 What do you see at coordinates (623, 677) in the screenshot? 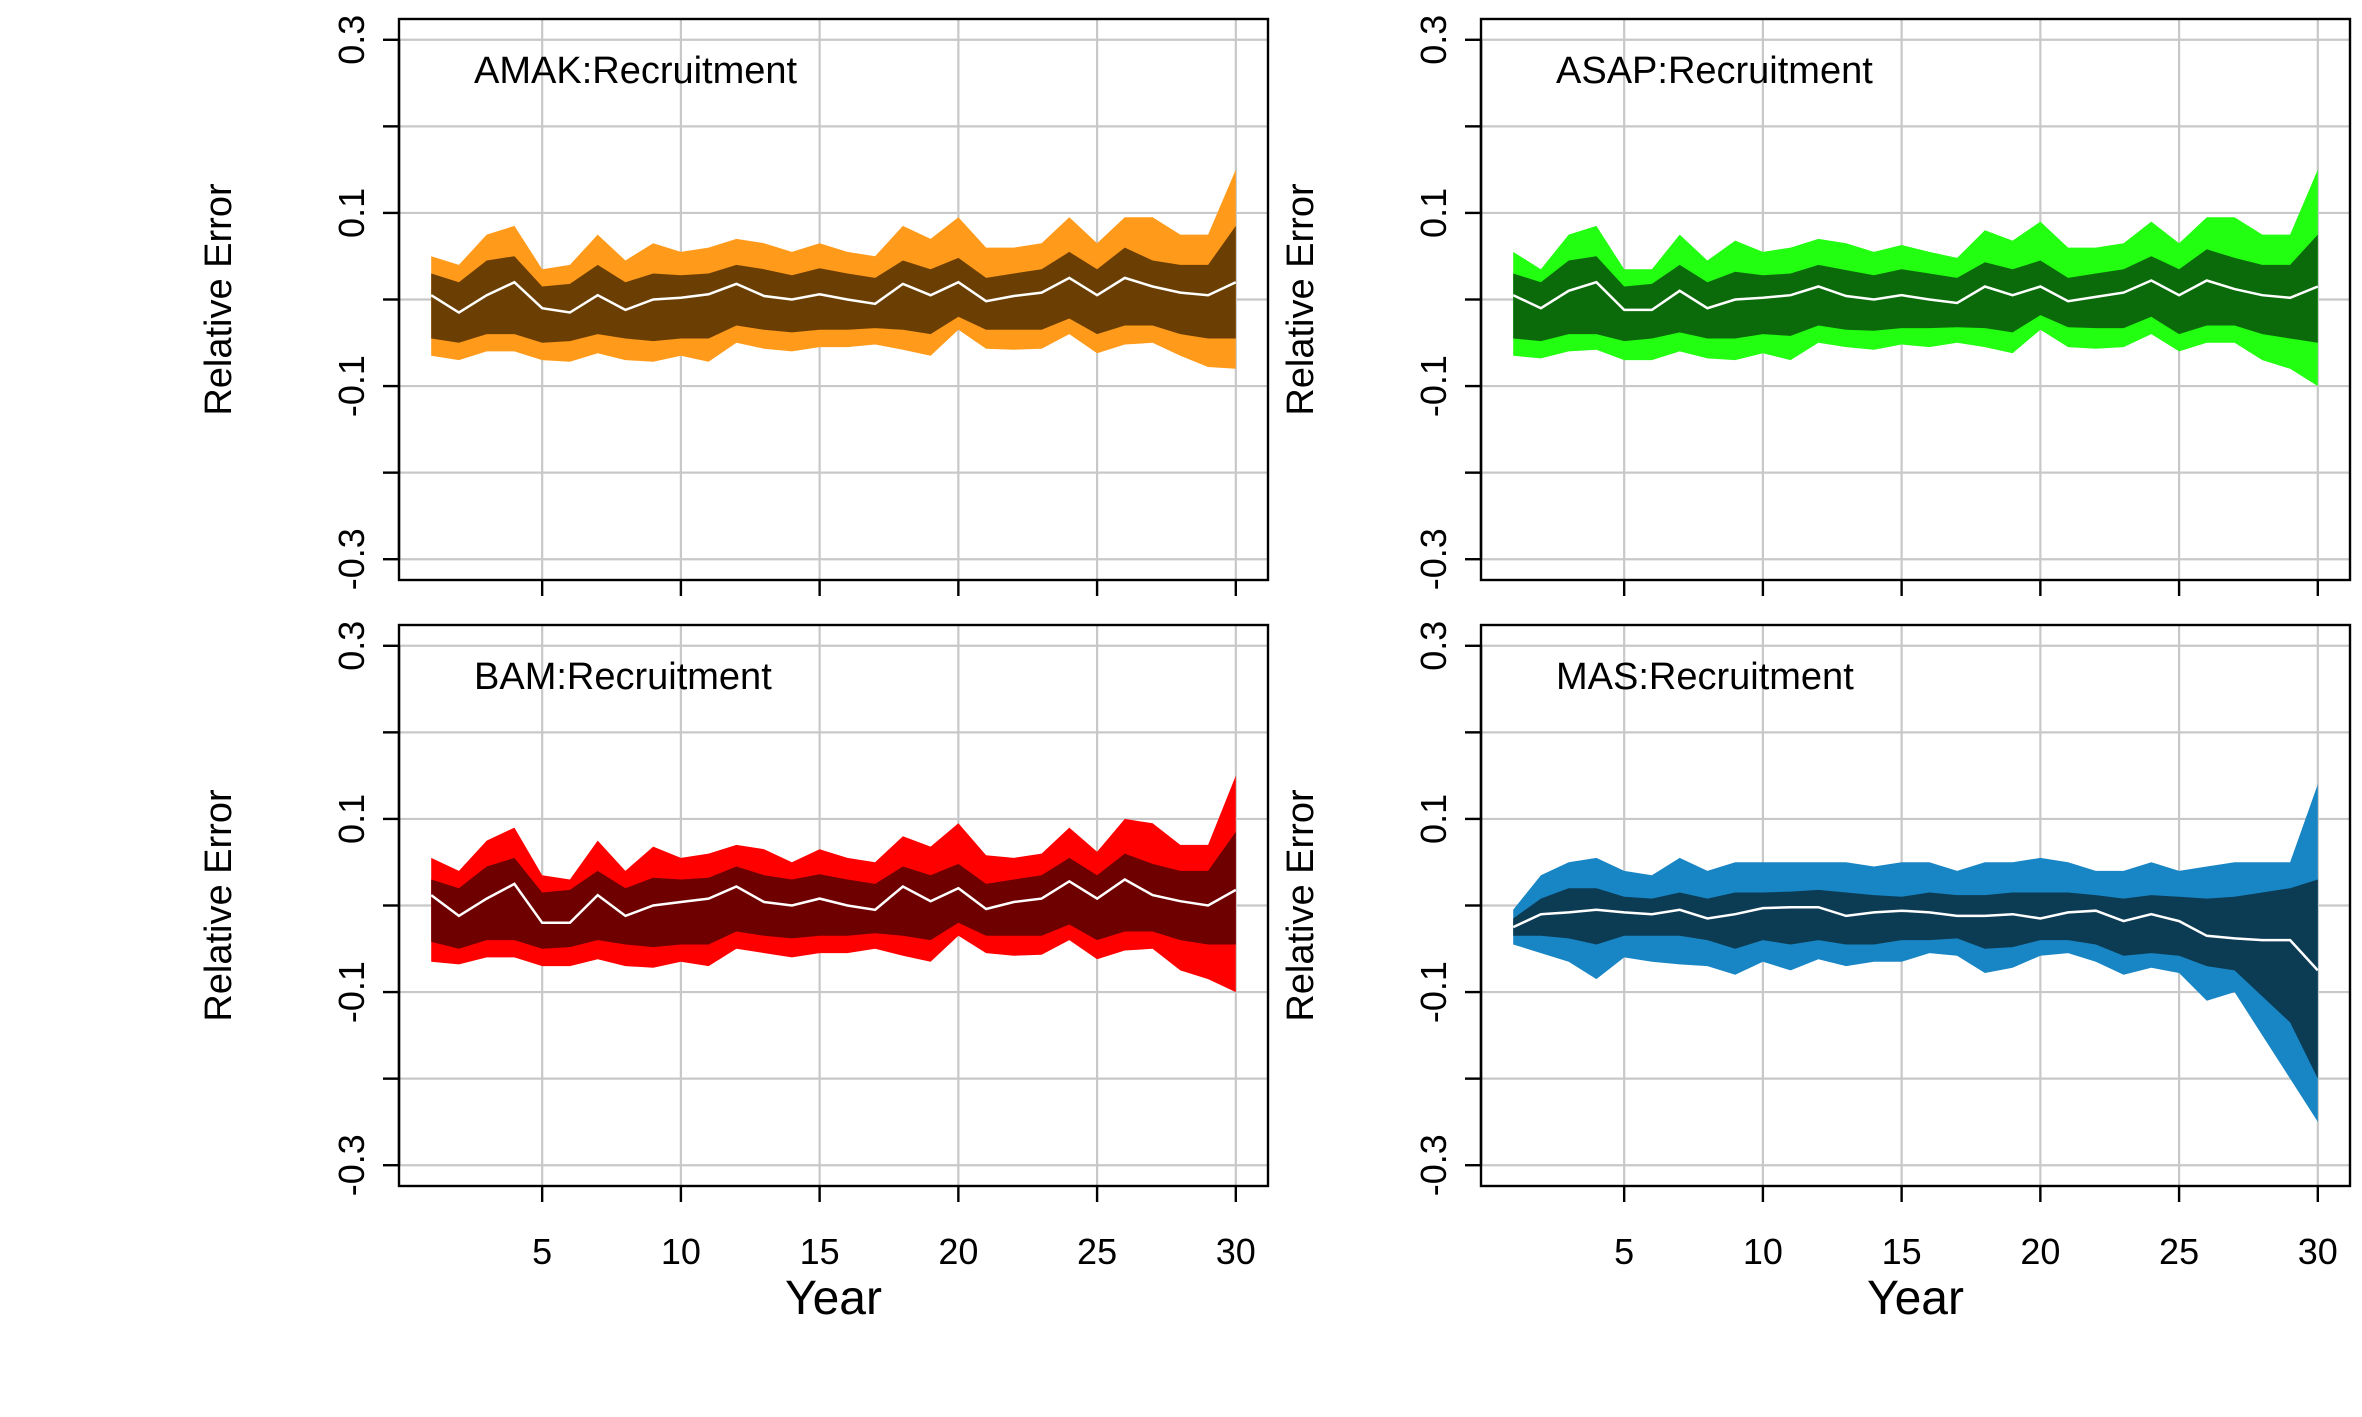
I see `panel-title: BAM:Recruitment` at bounding box center [623, 677].